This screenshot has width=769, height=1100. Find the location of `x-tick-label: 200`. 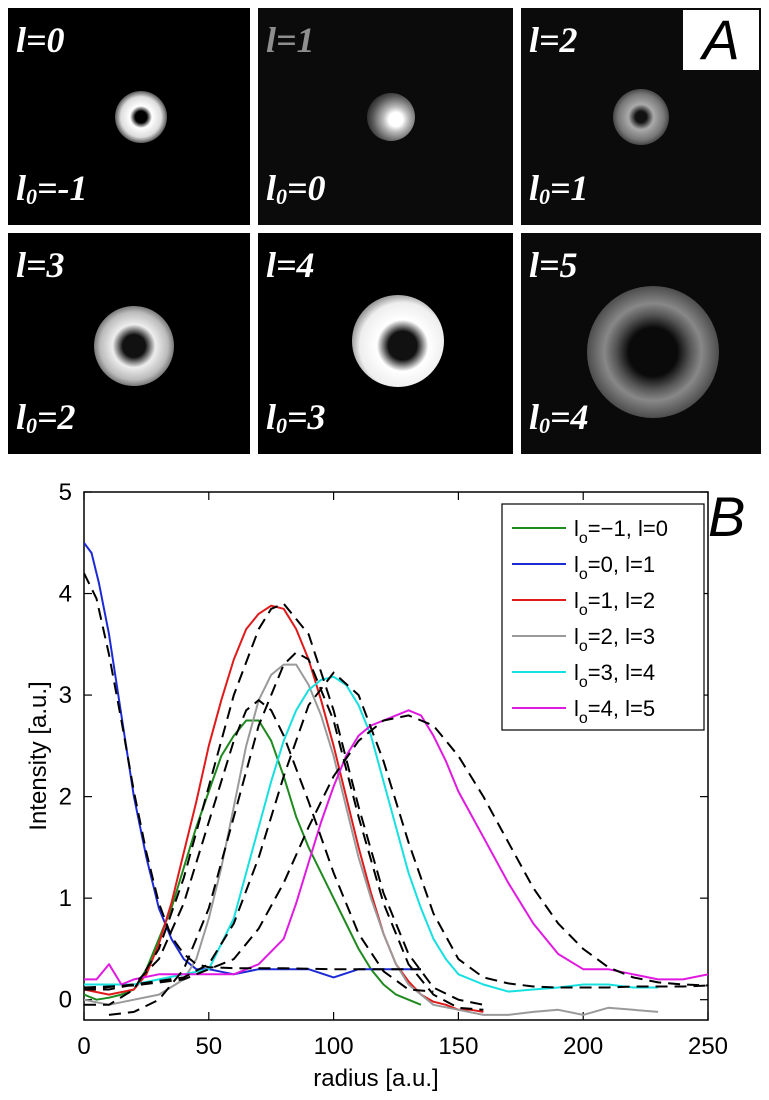

x-tick-label: 200 is located at coordinates (583, 1046).